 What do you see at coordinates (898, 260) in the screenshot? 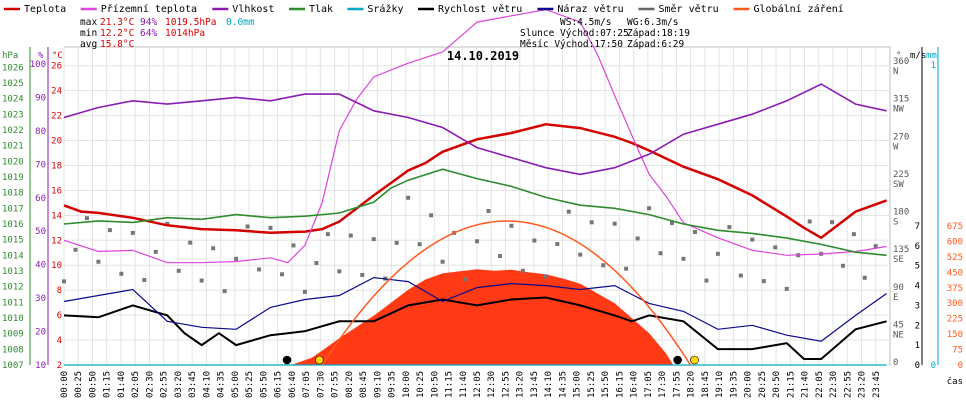
I see `tick-dir-name: SE` at bounding box center [898, 260].